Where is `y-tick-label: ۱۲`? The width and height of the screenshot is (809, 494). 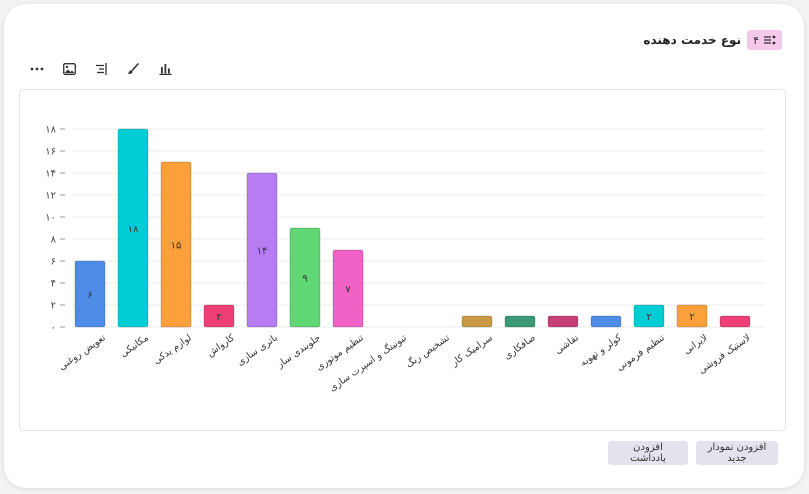 y-tick-label: ۱۲ is located at coordinates (50, 196).